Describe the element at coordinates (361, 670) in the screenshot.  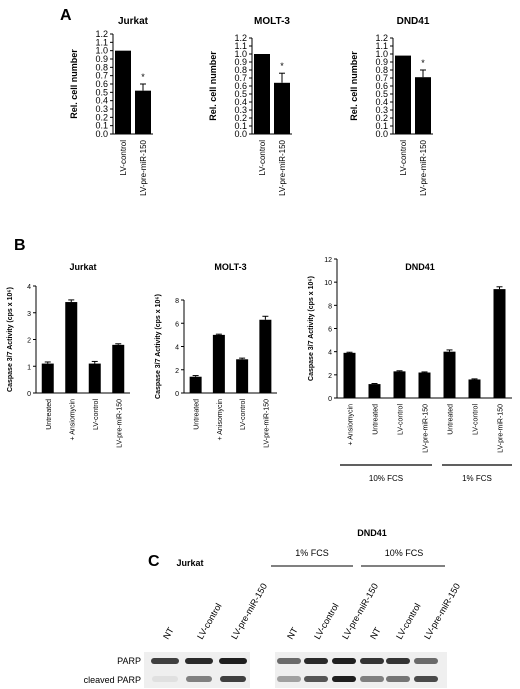
I see `blot-dnd41-membrane` at that location.